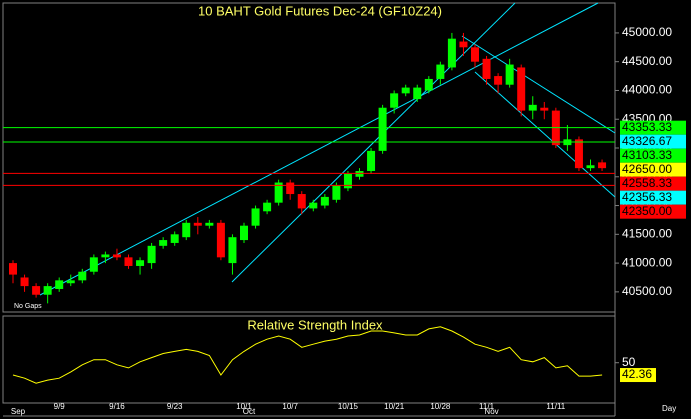 This screenshot has width=691, height=419. Describe the element at coordinates (394, 406) in the screenshot. I see `x-tick-label: 10/21` at that location.